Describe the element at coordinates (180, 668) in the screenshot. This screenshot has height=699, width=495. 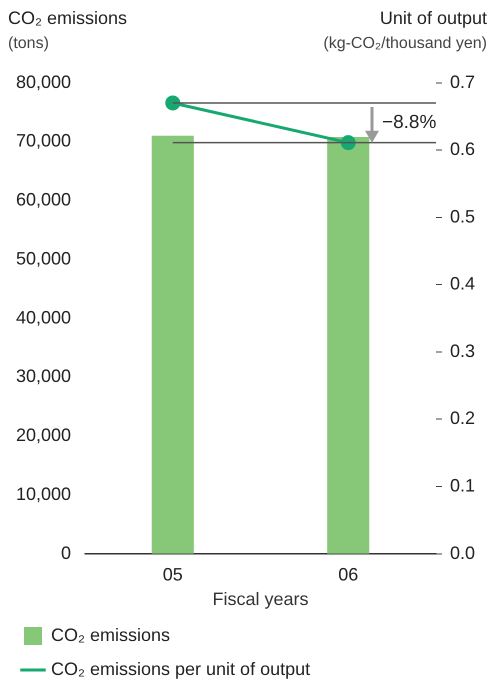
I see `legend-label: CO₂ emissions per unit of output` at that location.